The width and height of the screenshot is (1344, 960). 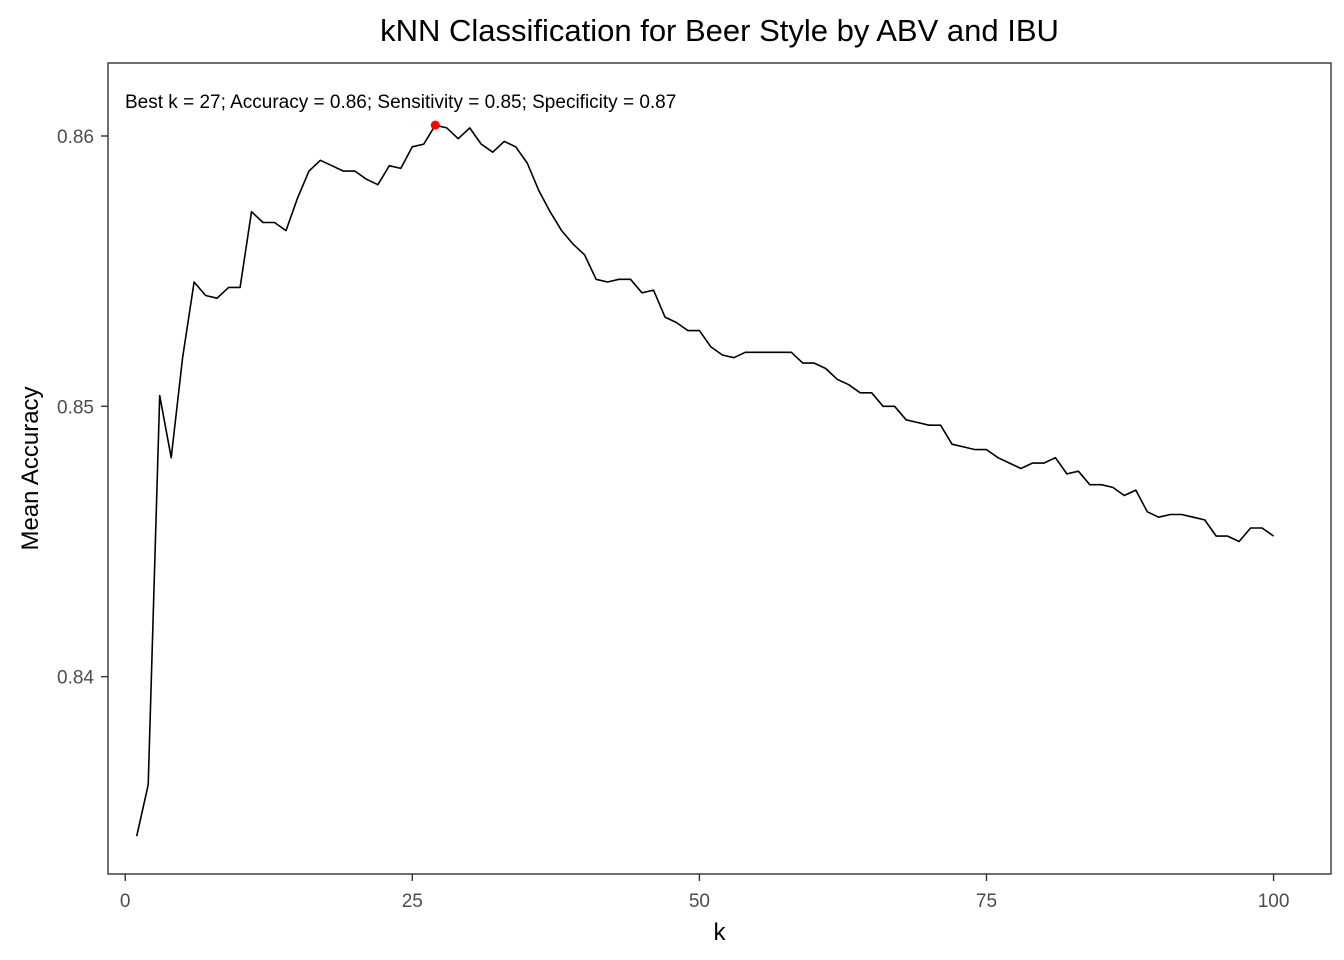 I want to click on y-tick-label: 0.86, so click(x=75, y=137).